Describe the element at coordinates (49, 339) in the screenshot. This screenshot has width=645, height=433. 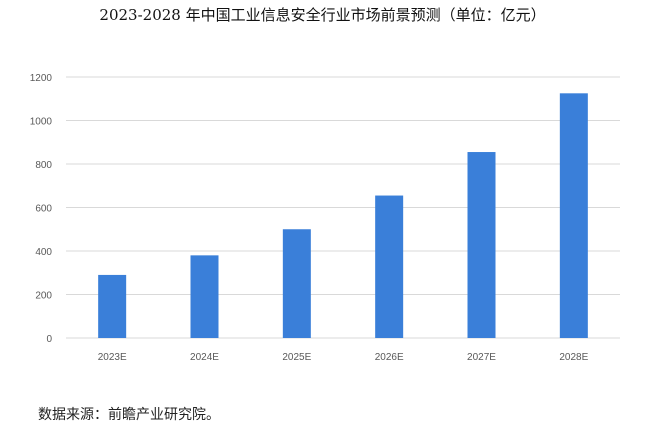
I see `y-tick-label: 0` at that location.